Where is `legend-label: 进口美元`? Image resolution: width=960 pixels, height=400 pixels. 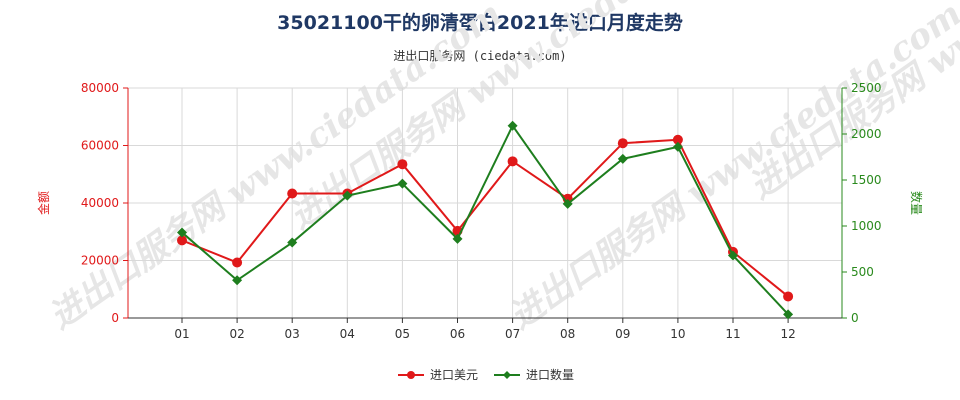
legend-label: 进口美元 is located at coordinates (454, 375).